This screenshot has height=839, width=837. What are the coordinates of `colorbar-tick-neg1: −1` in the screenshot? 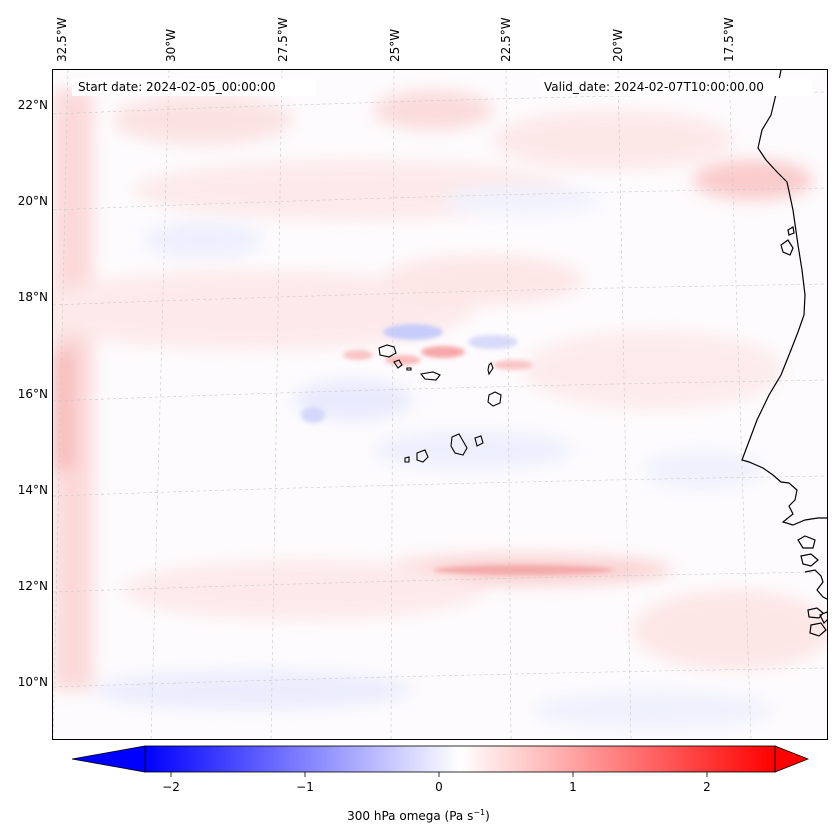 It's located at (305, 787).